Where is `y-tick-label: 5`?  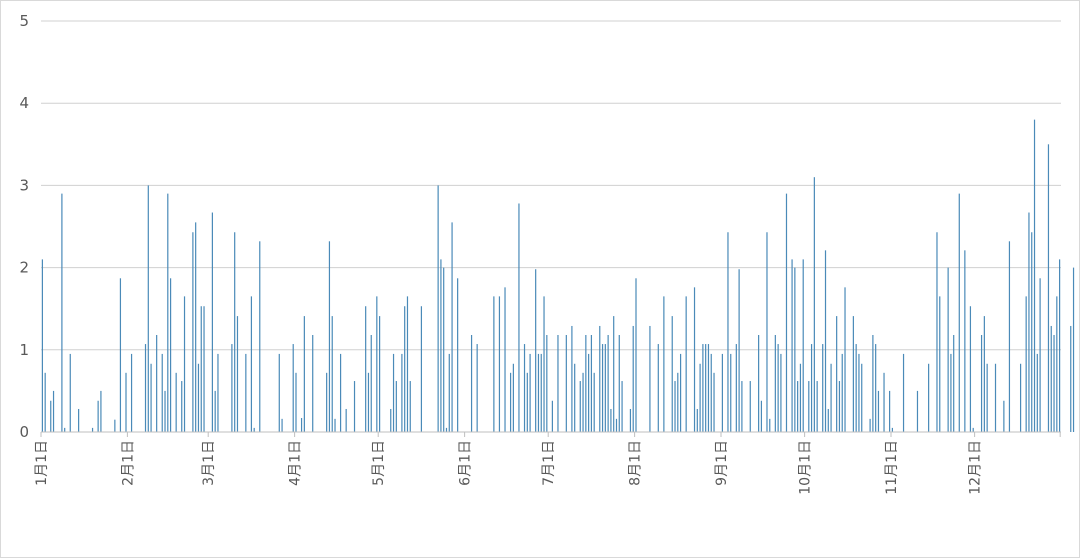 y-tick-label: 5 is located at coordinates (24, 21).